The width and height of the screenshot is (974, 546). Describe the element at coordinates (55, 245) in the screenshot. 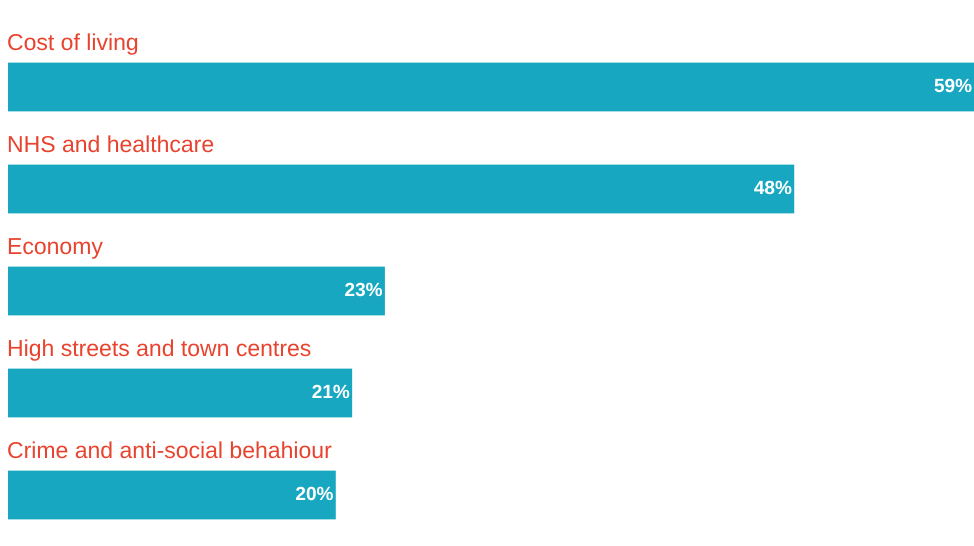

I see `y-tick-label: Economy` at that location.